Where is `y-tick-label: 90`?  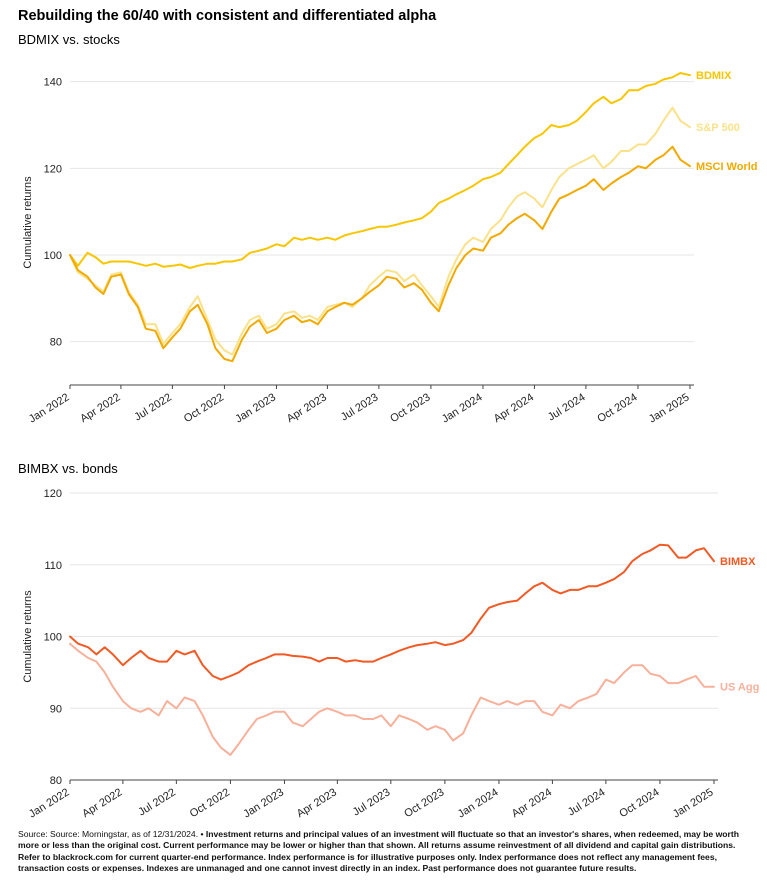
y-tick-label: 90 is located at coordinates (56, 709).